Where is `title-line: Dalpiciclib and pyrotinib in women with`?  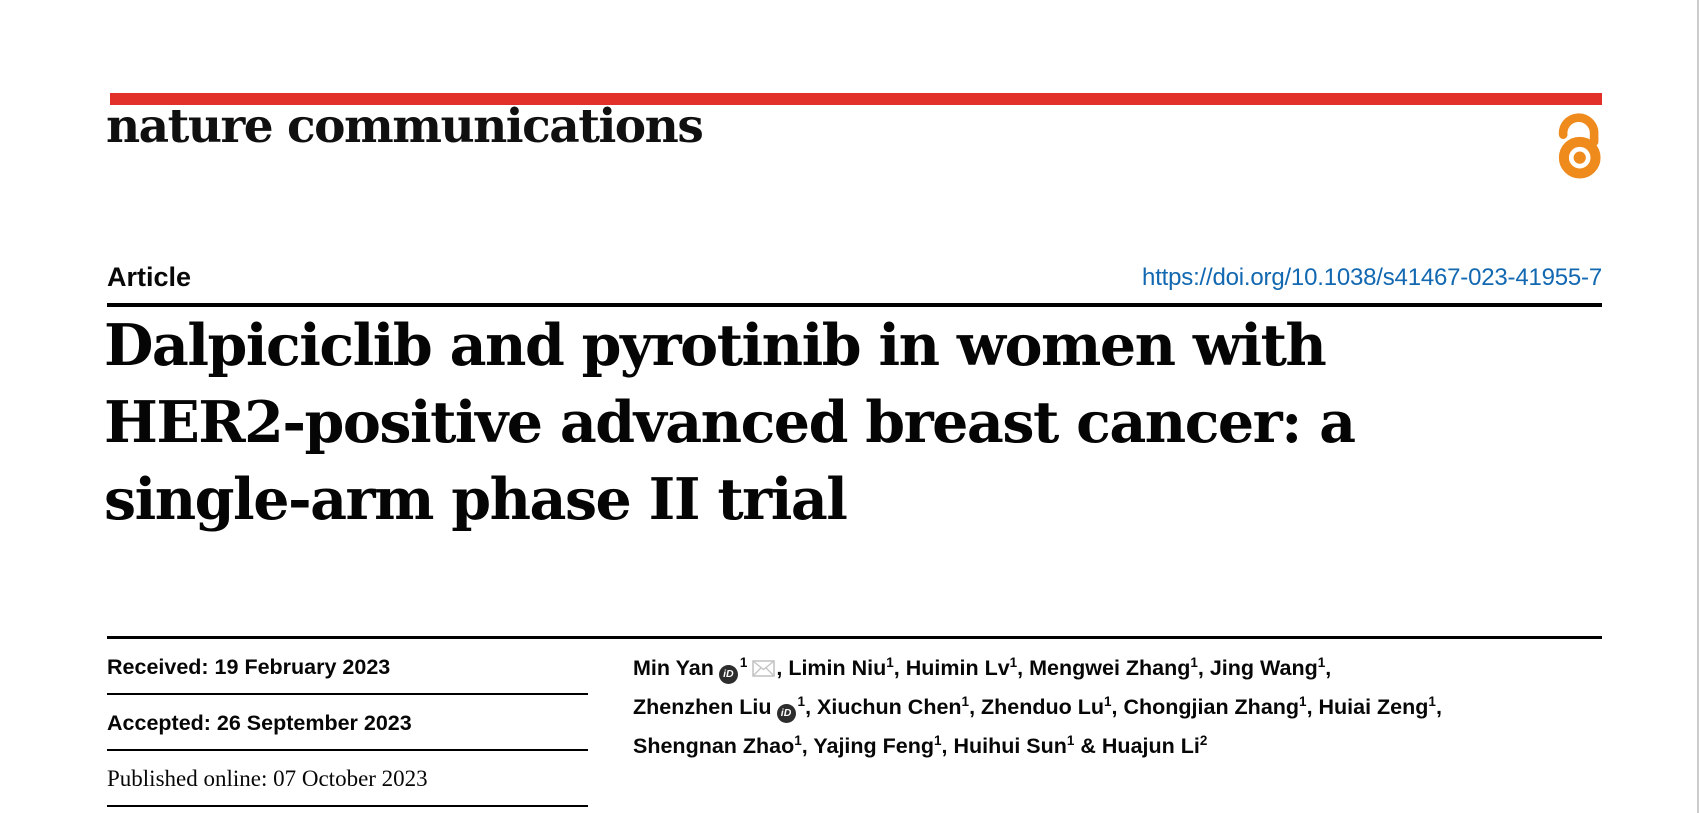
title-line: Dalpiciclib and pyrotinib in women with is located at coordinates (715, 345).